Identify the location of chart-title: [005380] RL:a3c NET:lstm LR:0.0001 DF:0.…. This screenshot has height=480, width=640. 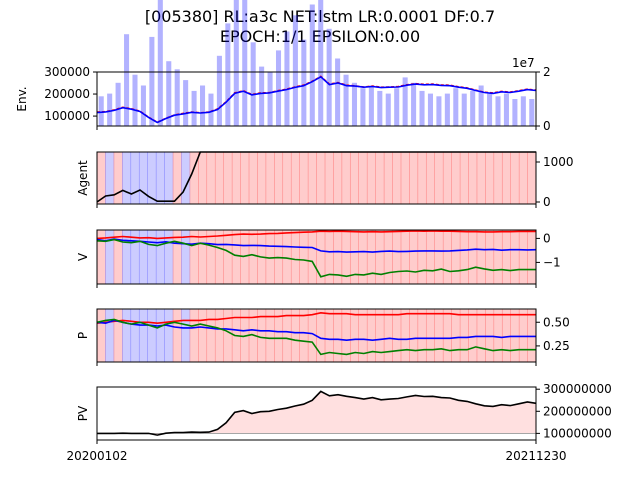
(320, 27).